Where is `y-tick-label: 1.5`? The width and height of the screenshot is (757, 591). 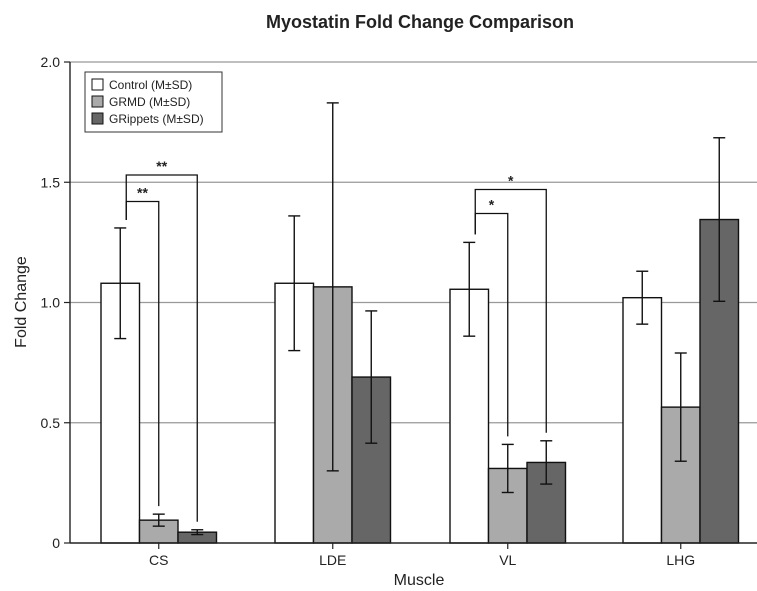
y-tick-label: 1.5 is located at coordinates (51, 182).